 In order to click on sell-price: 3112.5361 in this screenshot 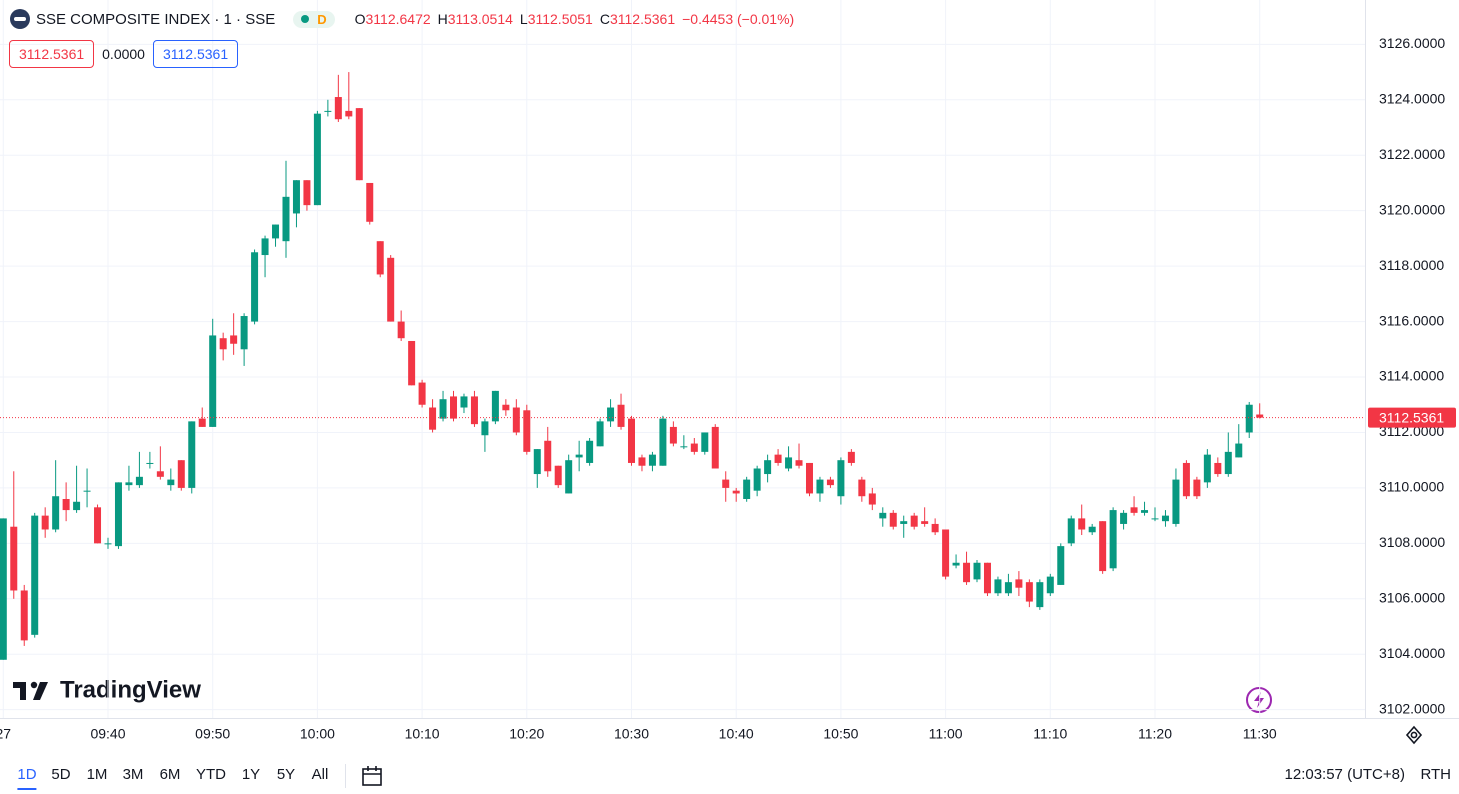, I will do `click(52, 54)`.